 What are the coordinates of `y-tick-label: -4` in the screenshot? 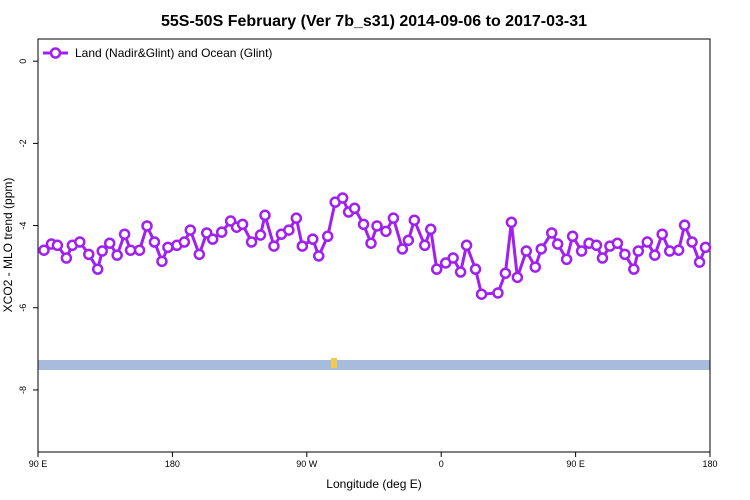 It's located at (23, 226).